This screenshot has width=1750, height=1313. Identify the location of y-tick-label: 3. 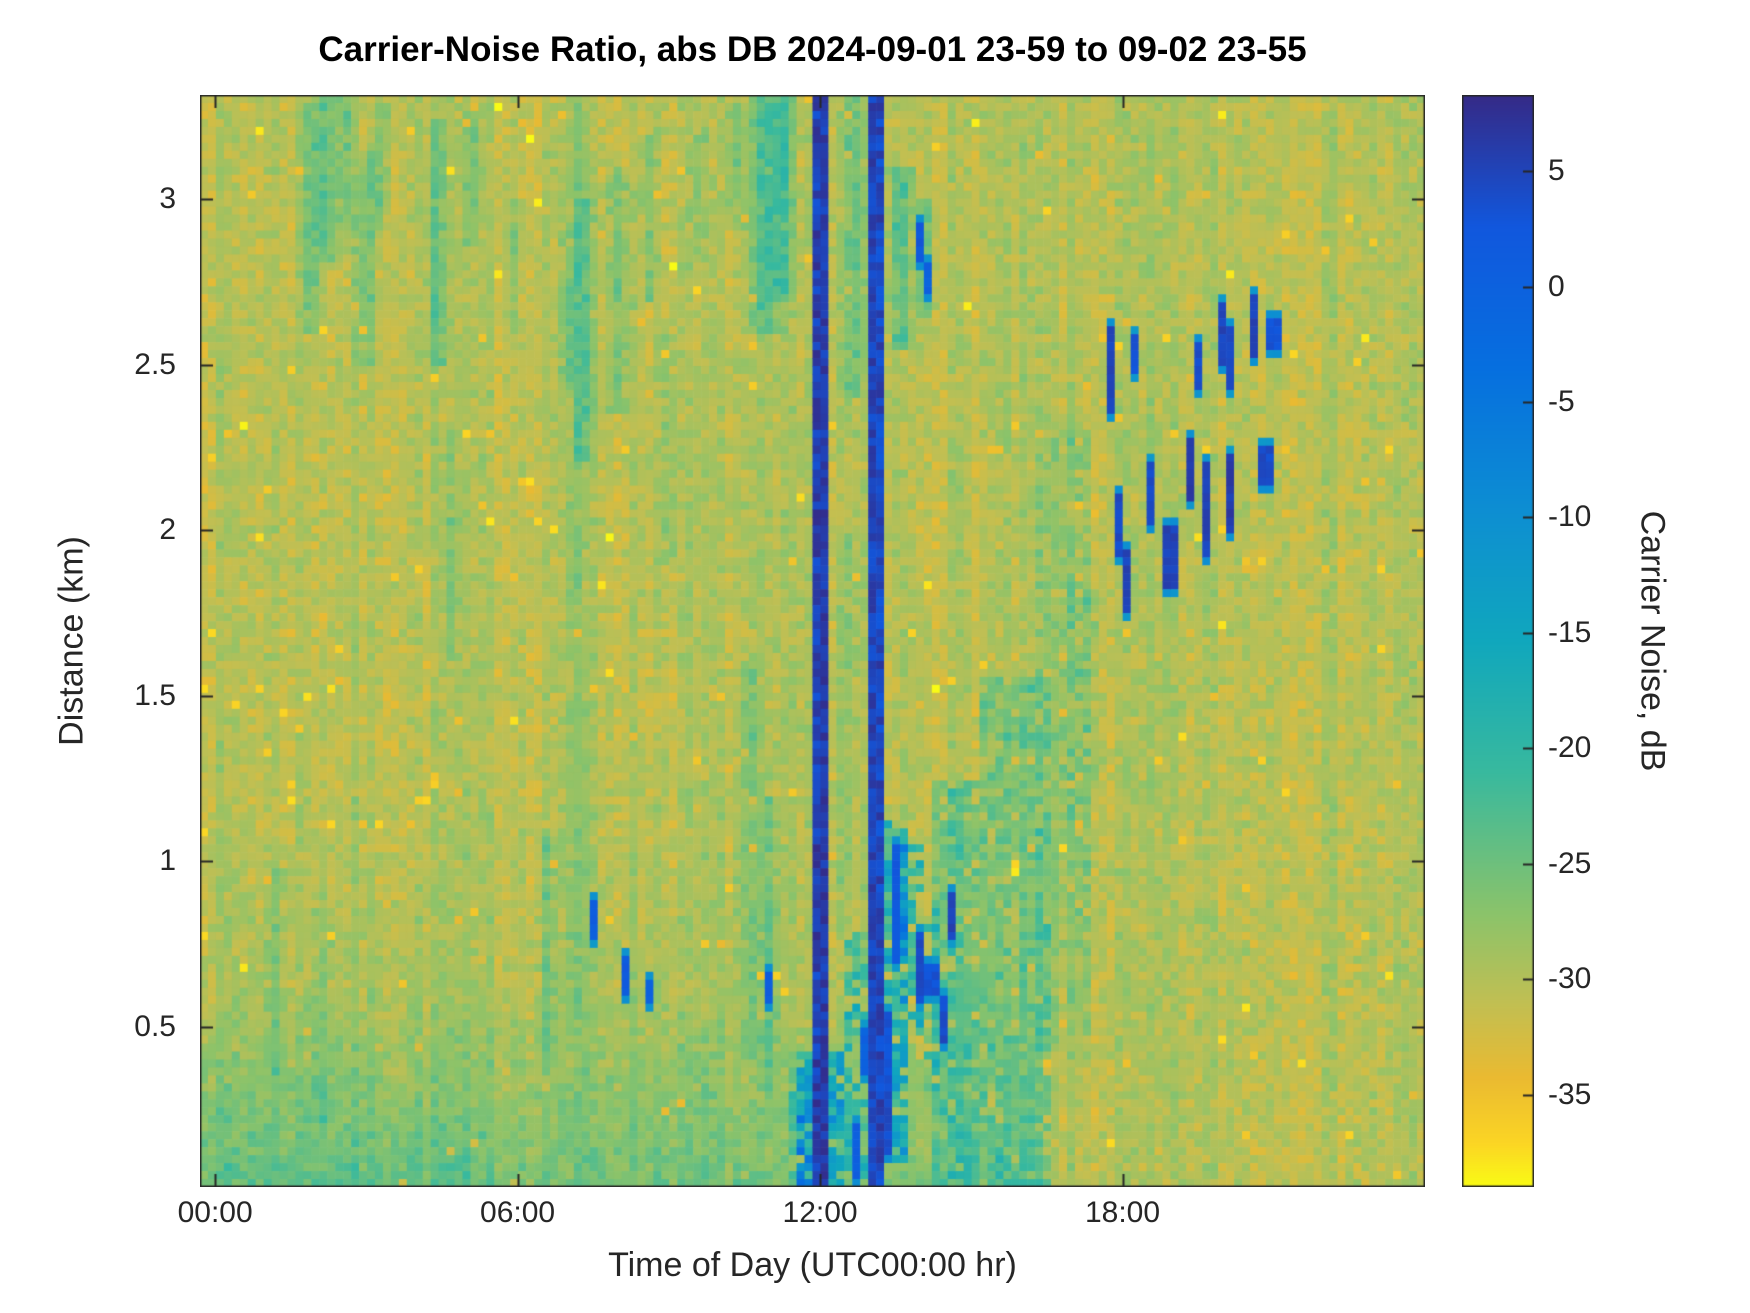
(167, 199).